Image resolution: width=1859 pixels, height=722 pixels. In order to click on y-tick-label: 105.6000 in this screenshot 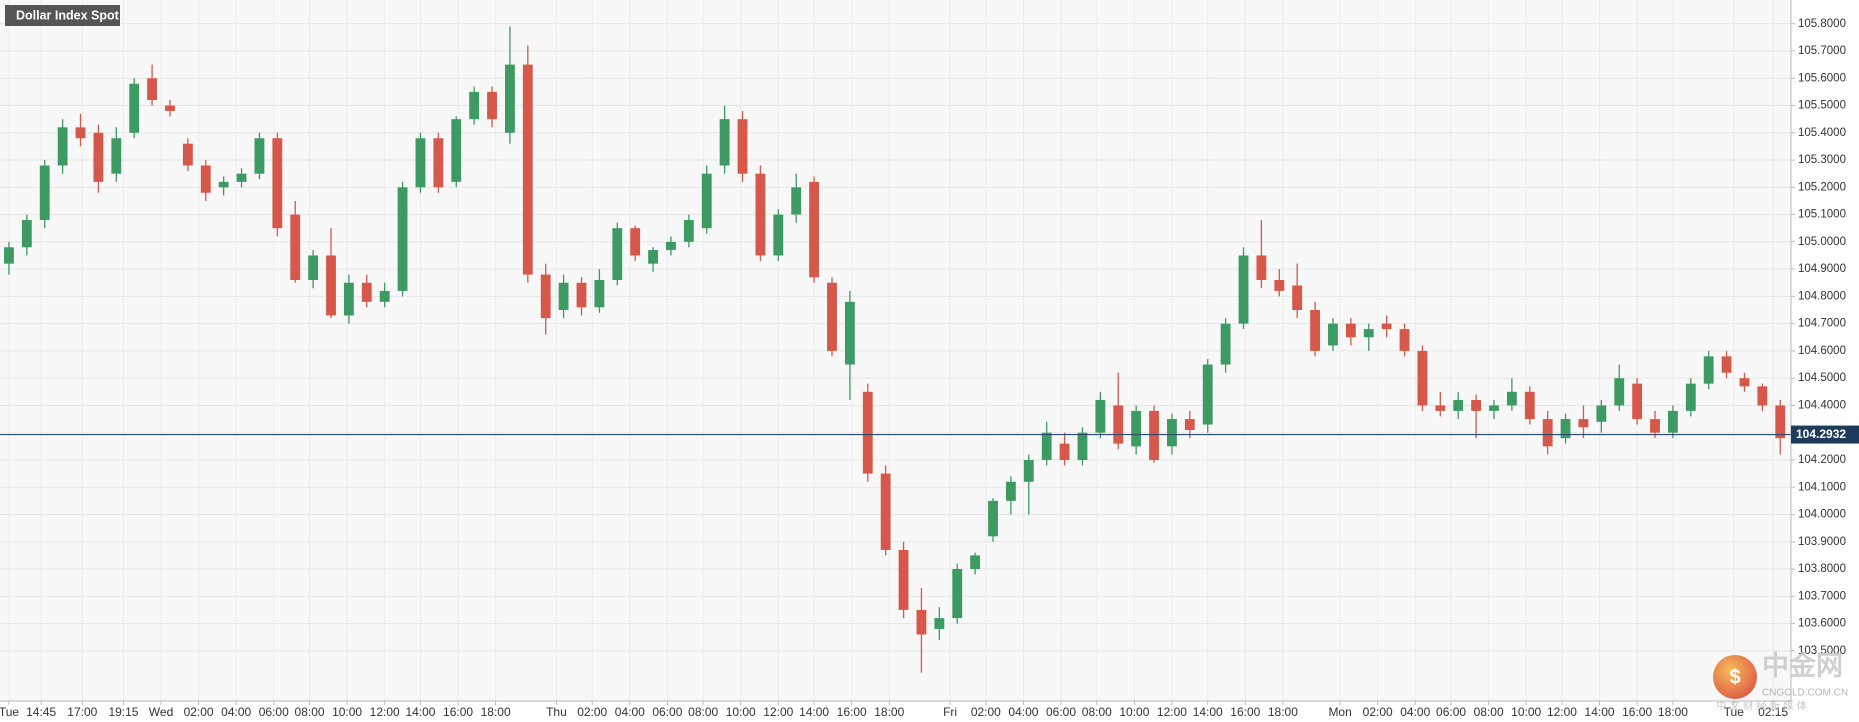, I will do `click(1822, 78)`.